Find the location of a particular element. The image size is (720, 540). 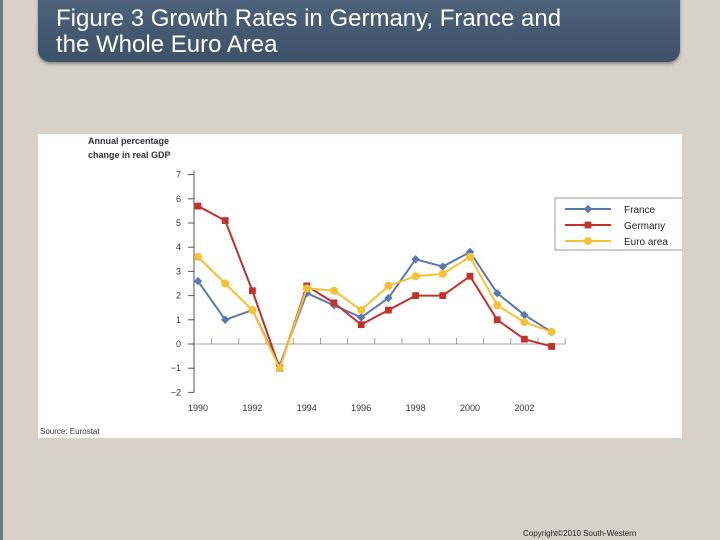

y-tick-label: −1 is located at coordinates (176, 368).